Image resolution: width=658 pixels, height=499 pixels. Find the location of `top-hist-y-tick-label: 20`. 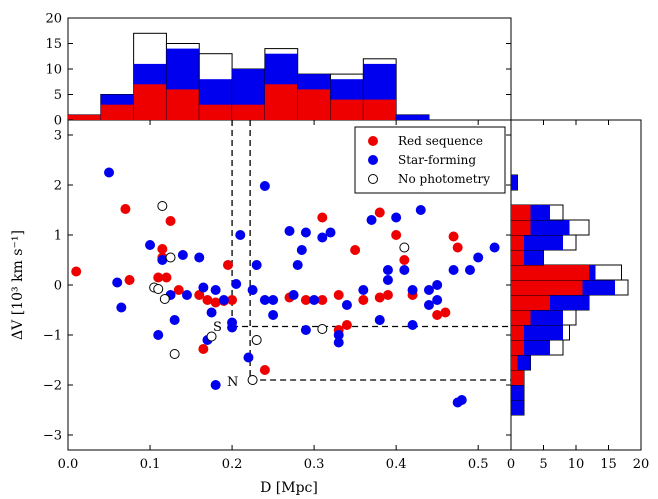

top-hist-y-tick-label: 20 is located at coordinates (53, 19).